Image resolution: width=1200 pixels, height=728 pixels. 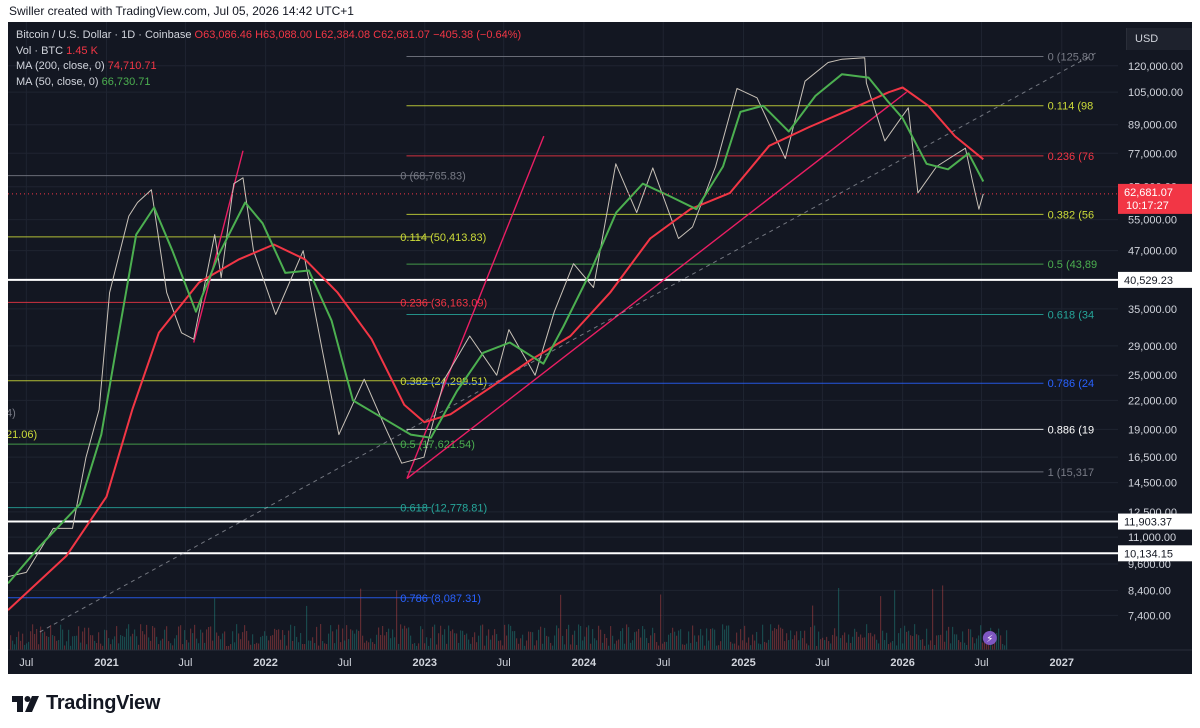 What do you see at coordinates (1148, 281) in the screenshot?
I see `horizontal-level-label: 40,529.23` at bounding box center [1148, 281].